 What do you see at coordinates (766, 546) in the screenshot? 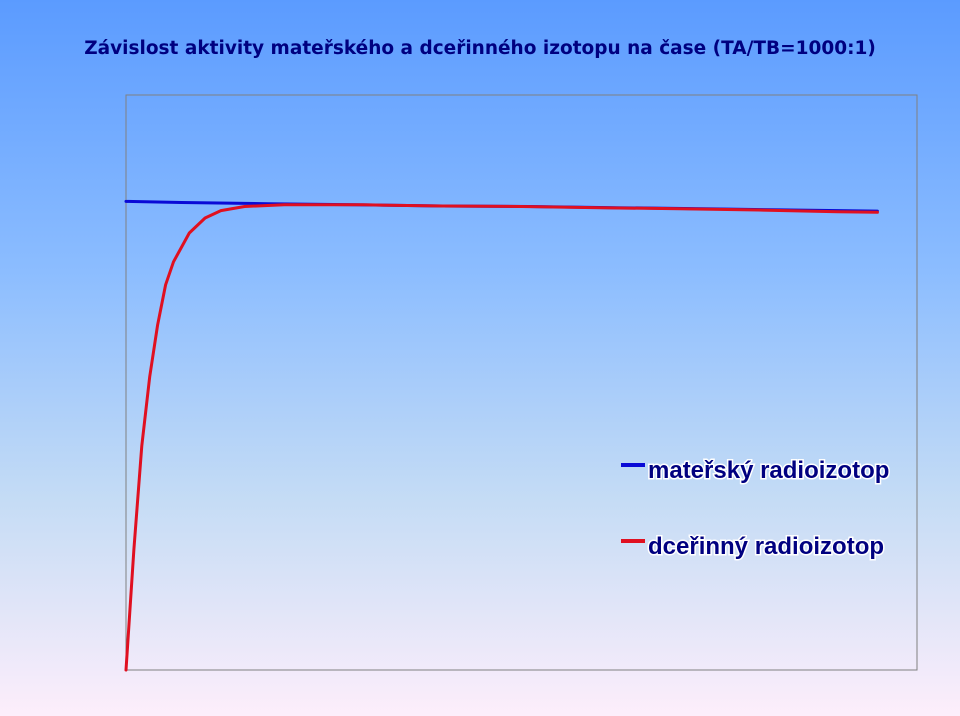
I see `legend-label-dcerinna: dceřinný radioizotop` at bounding box center [766, 546].